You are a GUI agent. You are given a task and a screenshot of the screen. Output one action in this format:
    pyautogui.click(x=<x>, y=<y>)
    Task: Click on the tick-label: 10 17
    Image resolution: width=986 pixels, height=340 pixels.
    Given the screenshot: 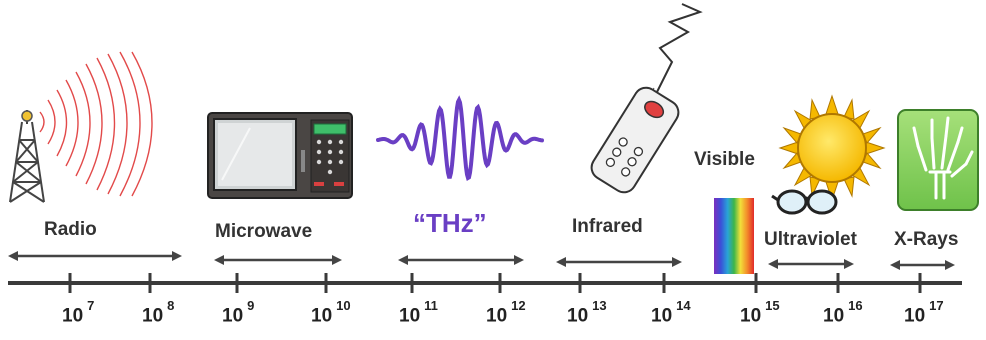 What is the action you would take?
    pyautogui.click(x=924, y=312)
    